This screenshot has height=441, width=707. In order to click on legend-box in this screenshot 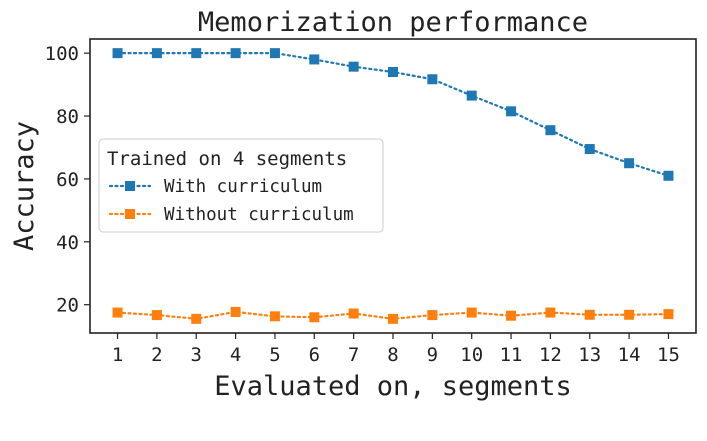, I will do `click(241, 185)`.